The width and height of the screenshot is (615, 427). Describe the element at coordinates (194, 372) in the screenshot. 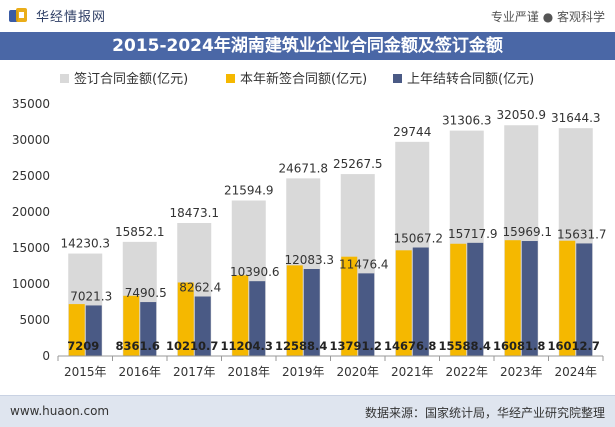

I see `x-tick-label: 2017年` at that location.